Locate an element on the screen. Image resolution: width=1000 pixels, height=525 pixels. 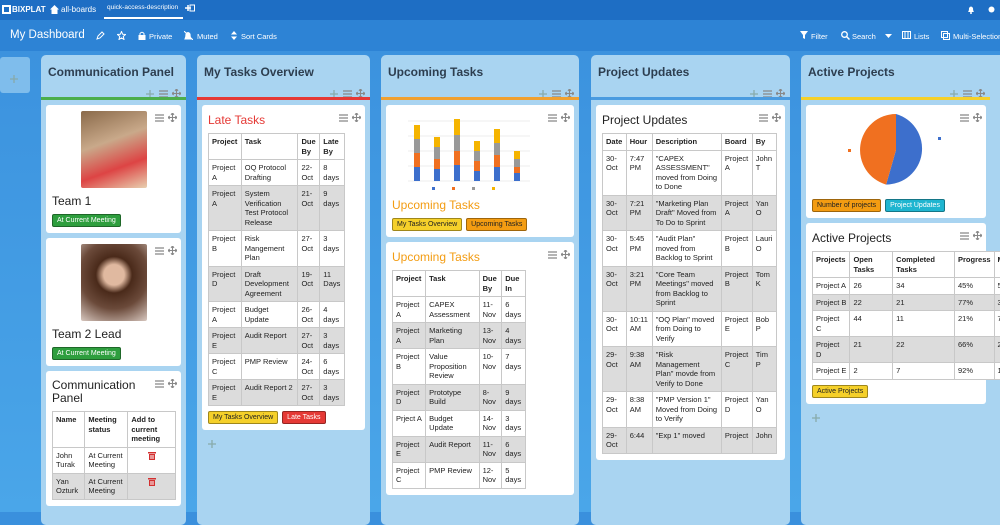
table-cell: Risk Mangement Plan is located at coordinates (269, 249).